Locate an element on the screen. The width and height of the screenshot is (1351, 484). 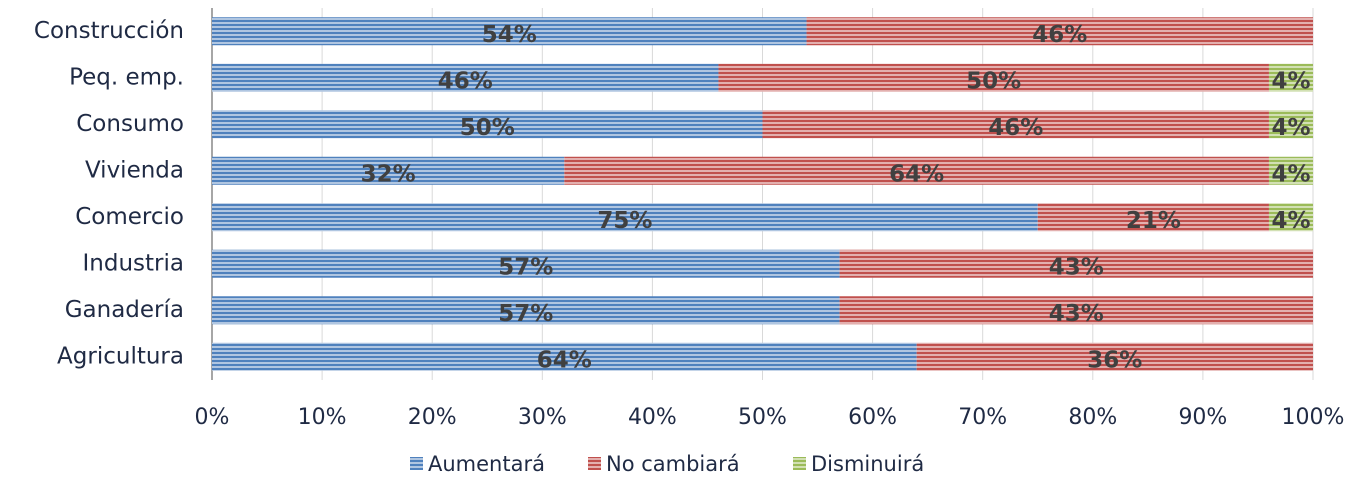
data-label: 54% is located at coordinates (509, 35).